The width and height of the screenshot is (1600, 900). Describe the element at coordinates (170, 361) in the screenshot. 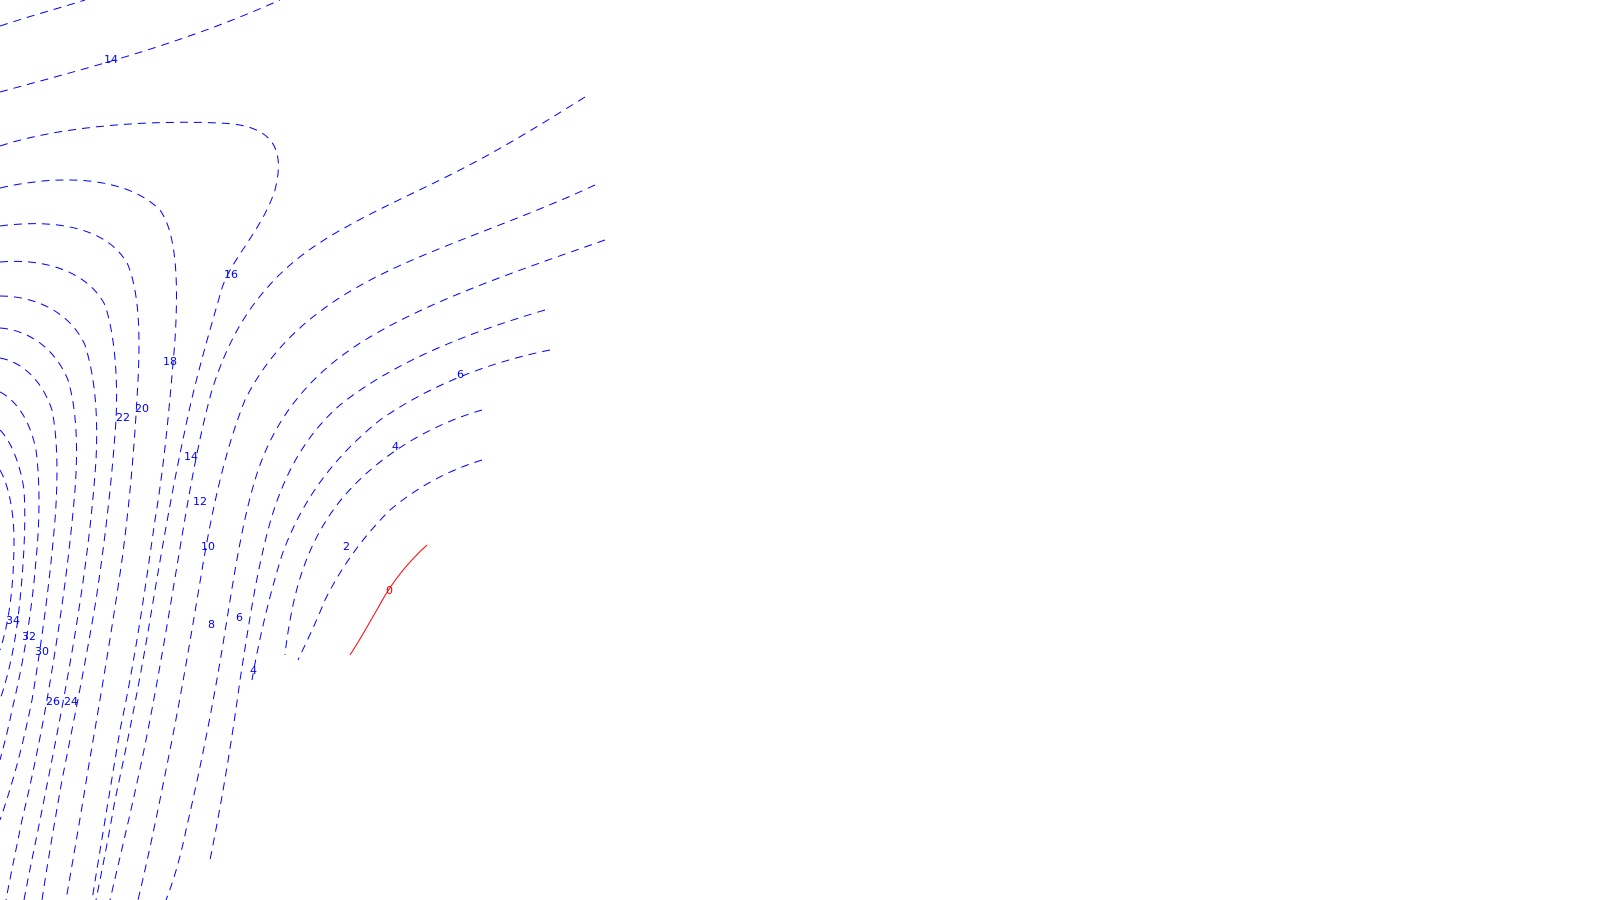

I see `contour-label: 18` at that location.